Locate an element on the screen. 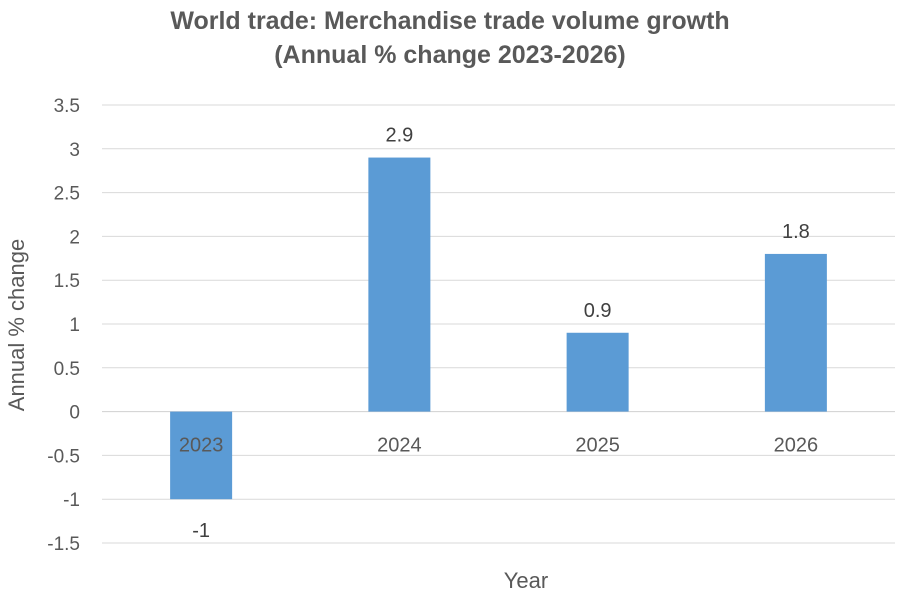 This screenshot has width=900, height=600. bar-2023 is located at coordinates (201, 455).